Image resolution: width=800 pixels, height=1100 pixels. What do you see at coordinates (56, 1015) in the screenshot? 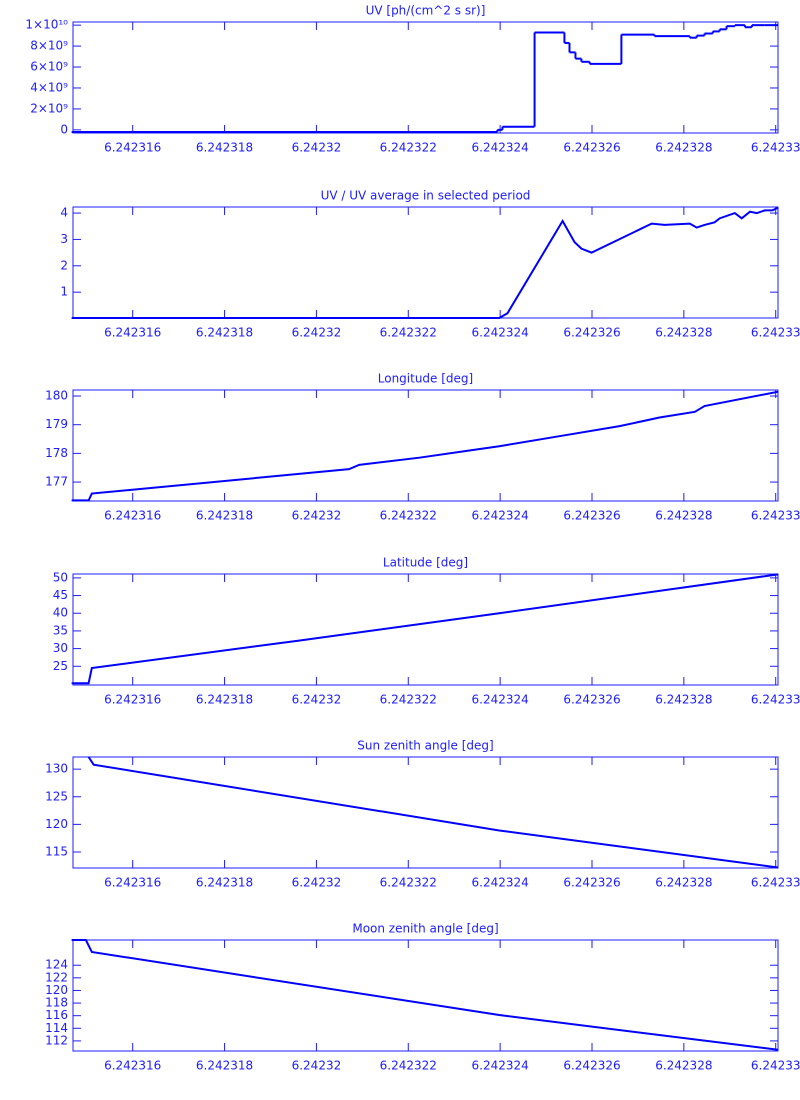
I see `y-tick-label: 116` at bounding box center [56, 1015].